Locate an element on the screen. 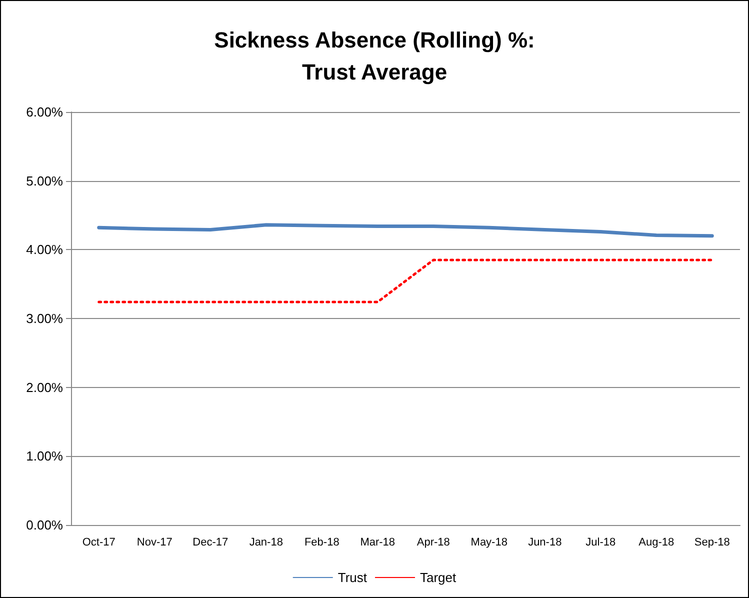  y-tick-label: 5.00% is located at coordinates (45, 180).